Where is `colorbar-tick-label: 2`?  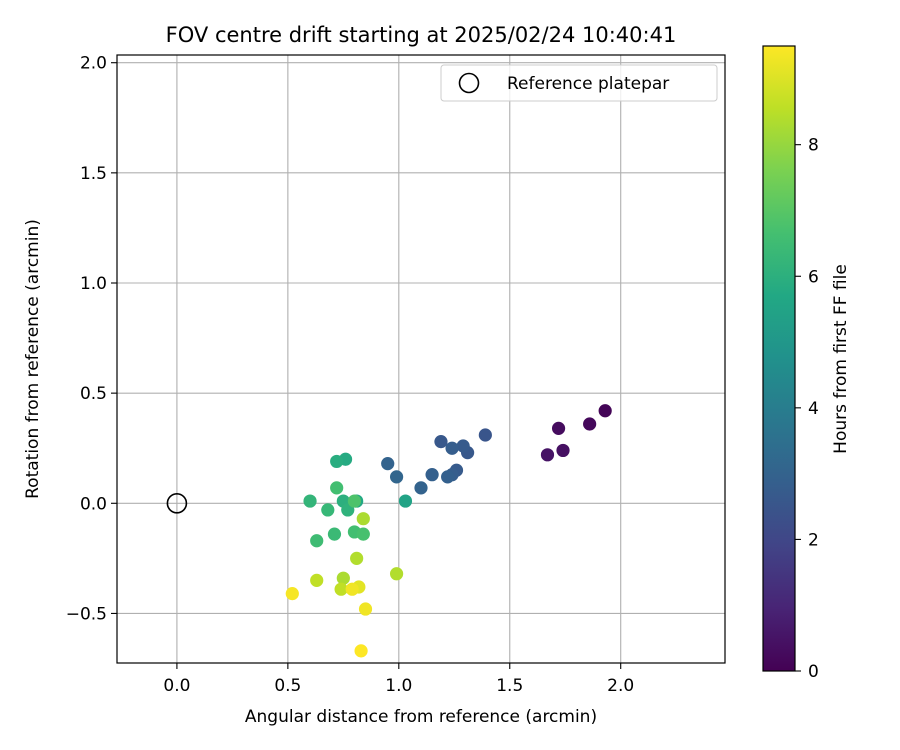
colorbar-tick-label: 2 is located at coordinates (813, 540).